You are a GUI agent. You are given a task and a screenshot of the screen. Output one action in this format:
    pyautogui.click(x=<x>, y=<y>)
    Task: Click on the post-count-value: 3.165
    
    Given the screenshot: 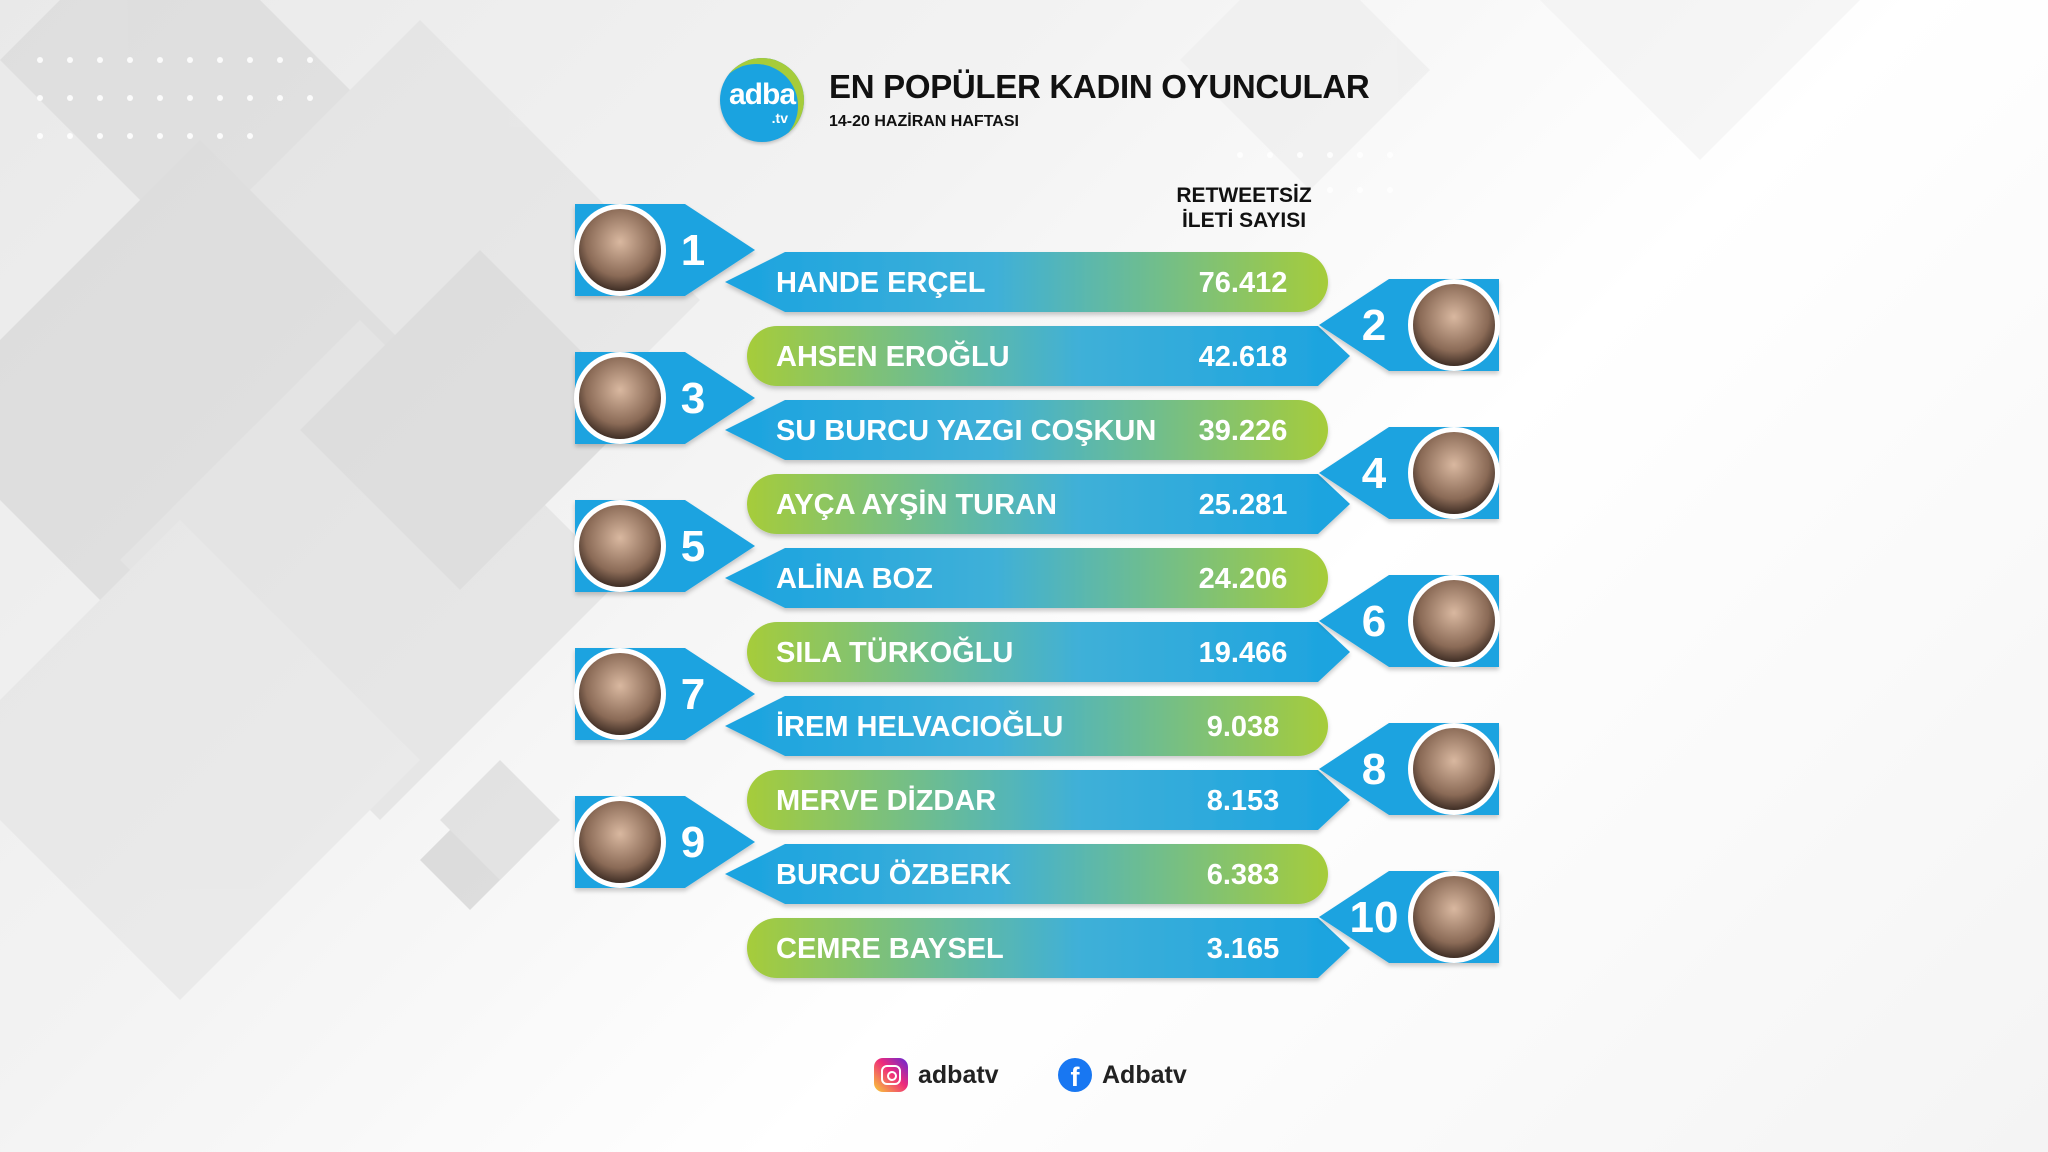 What is the action you would take?
    pyautogui.click(x=1243, y=949)
    